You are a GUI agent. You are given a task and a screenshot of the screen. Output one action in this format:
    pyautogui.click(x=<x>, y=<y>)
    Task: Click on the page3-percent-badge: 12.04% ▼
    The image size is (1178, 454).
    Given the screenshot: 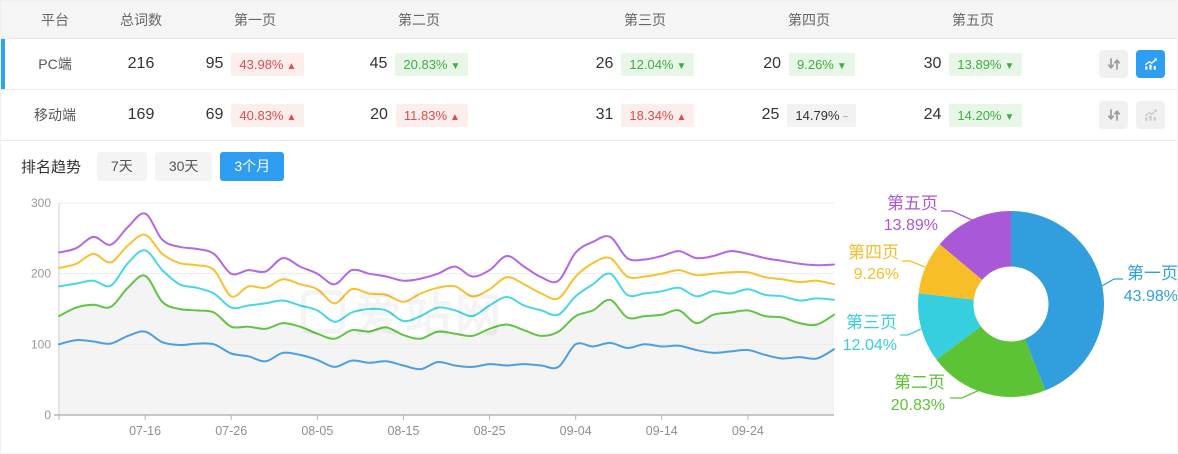 What is the action you would take?
    pyautogui.click(x=658, y=64)
    